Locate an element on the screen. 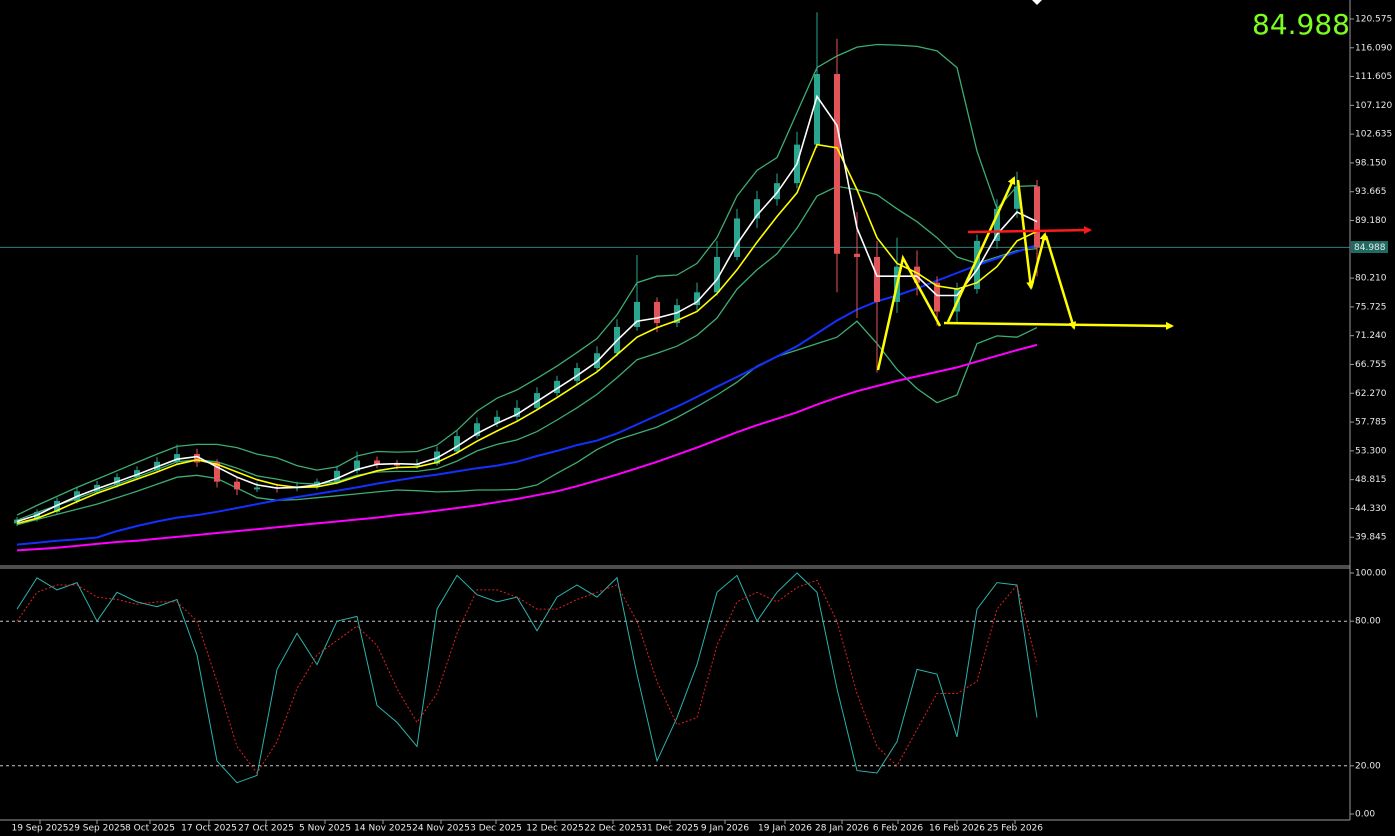 This screenshot has width=1395, height=836. y-tick-label: 48.815 is located at coordinates (1371, 480).